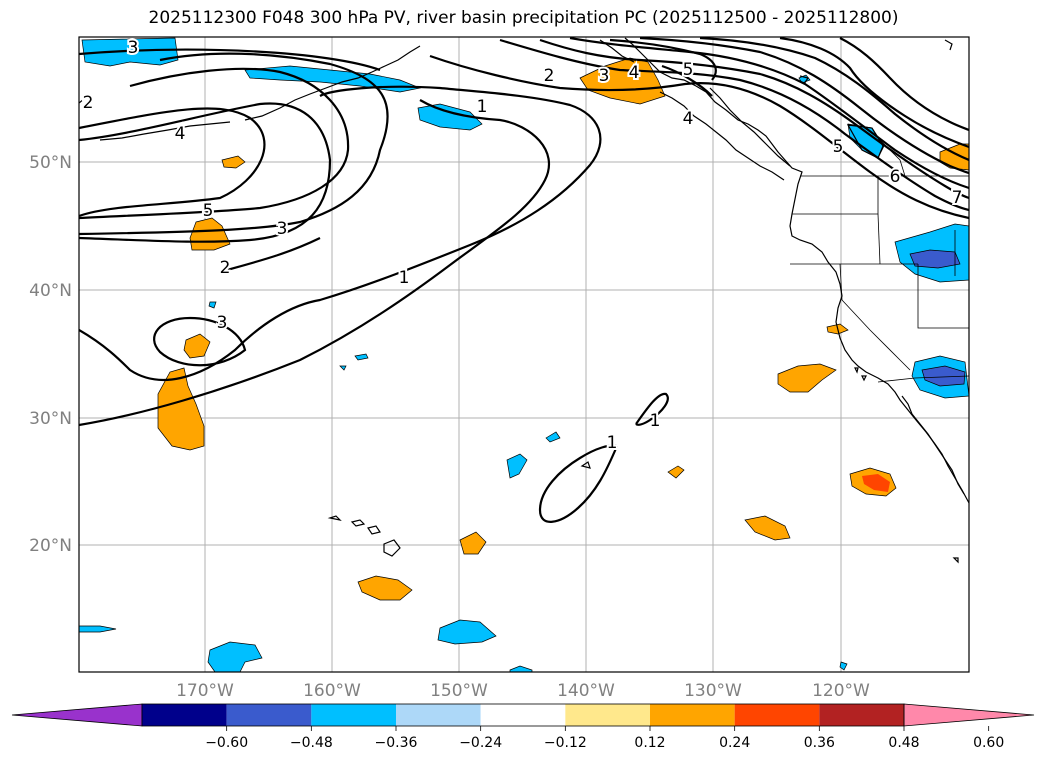 The width and height of the screenshot is (1047, 765). What do you see at coordinates (957, 198) in the screenshot?
I see `contour-label: 7` at bounding box center [957, 198].